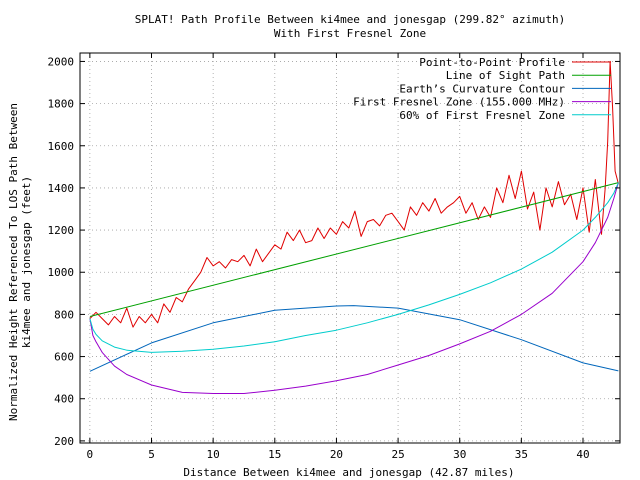 This screenshot has height=480, width=640. I want to click on x-tick-label-7: 35, so click(521, 454).